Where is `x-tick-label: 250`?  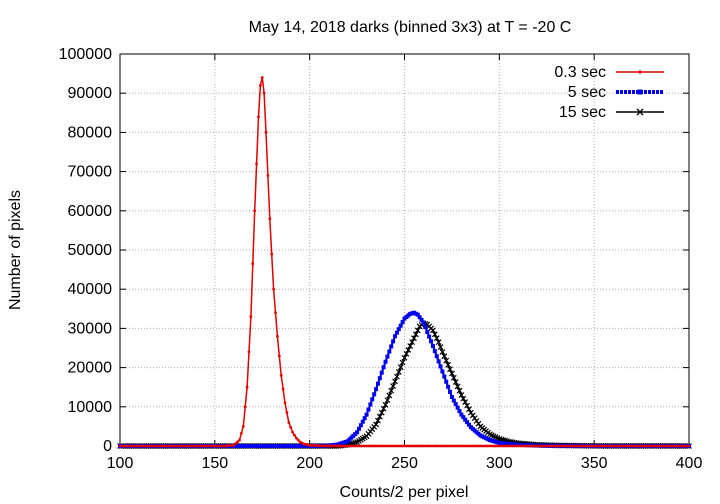
x-tick-label: 250 is located at coordinates (404, 463).